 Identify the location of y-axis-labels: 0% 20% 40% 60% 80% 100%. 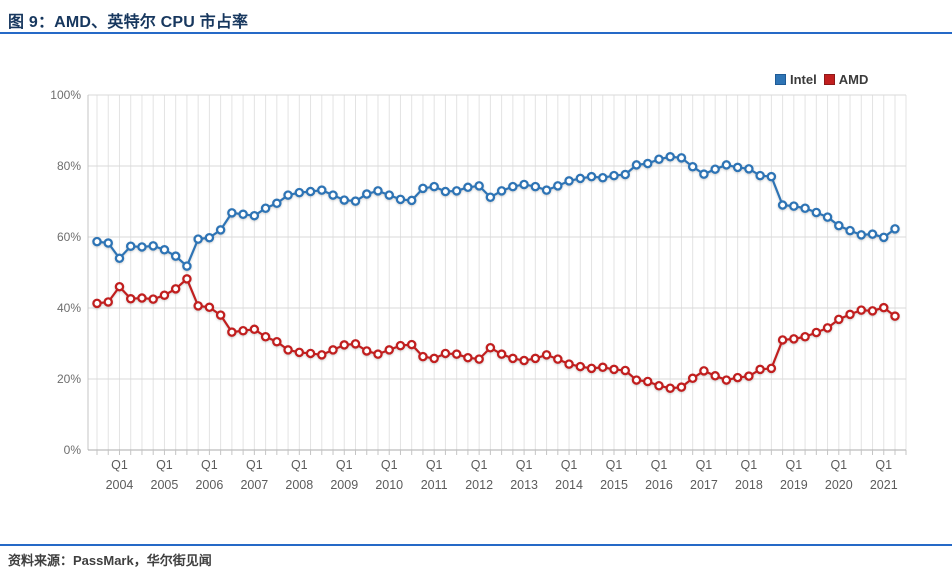
(65, 272).